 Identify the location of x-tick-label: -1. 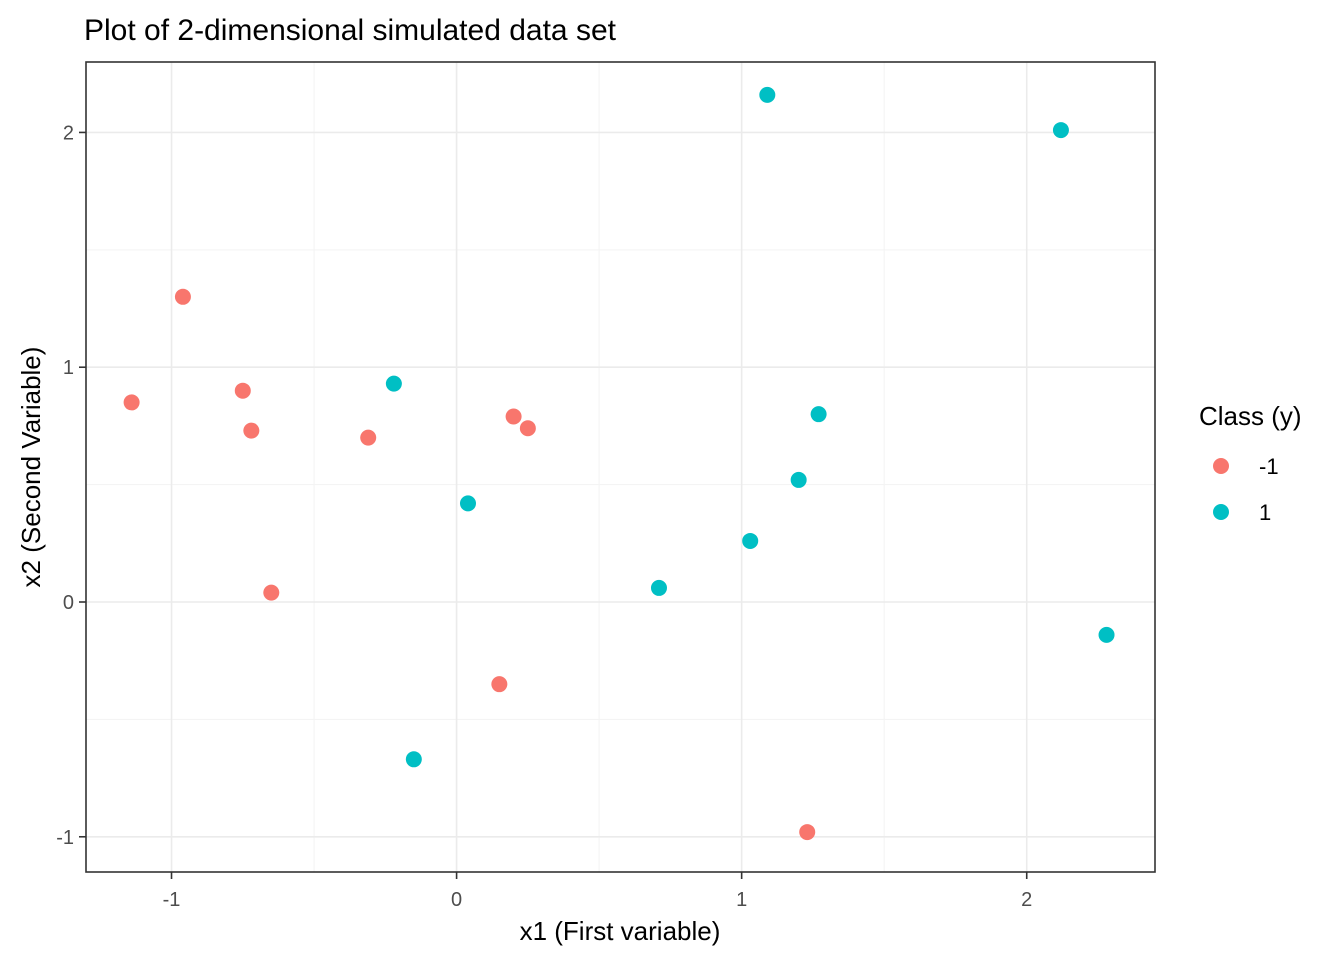
(172, 900).